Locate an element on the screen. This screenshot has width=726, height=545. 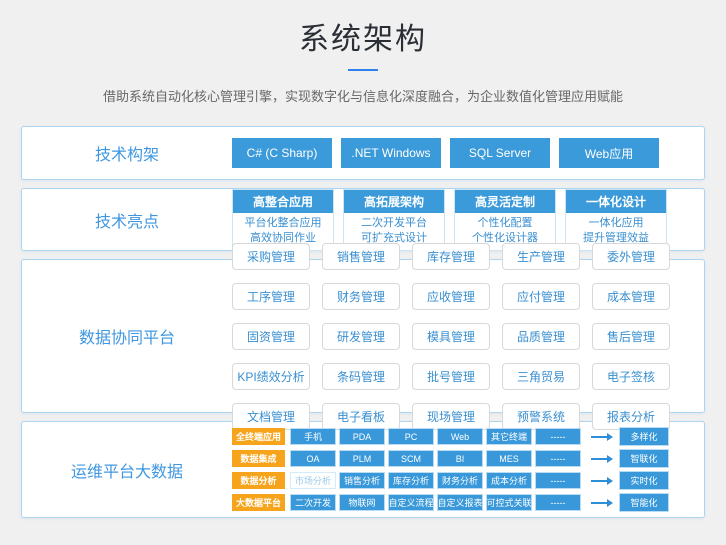
module-chip: 品质管理 is located at coordinates (541, 336).